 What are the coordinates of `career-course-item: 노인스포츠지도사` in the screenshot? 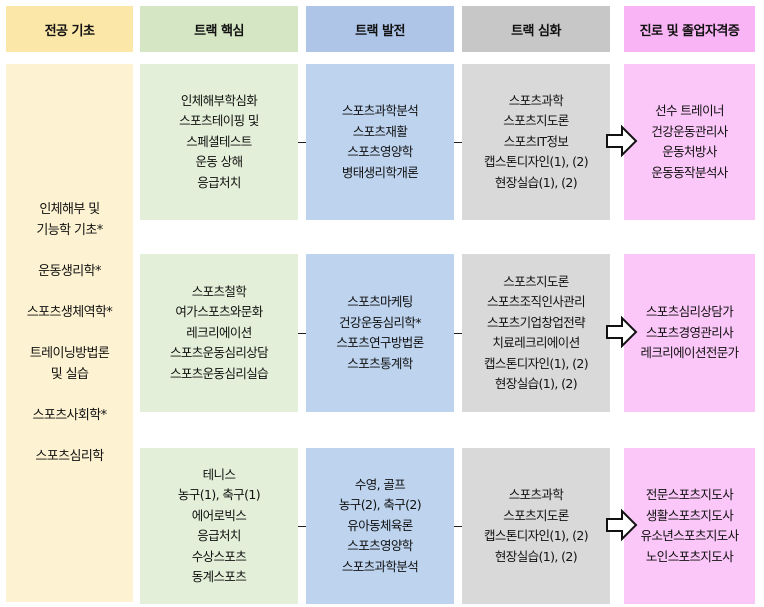 It's located at (689, 556).